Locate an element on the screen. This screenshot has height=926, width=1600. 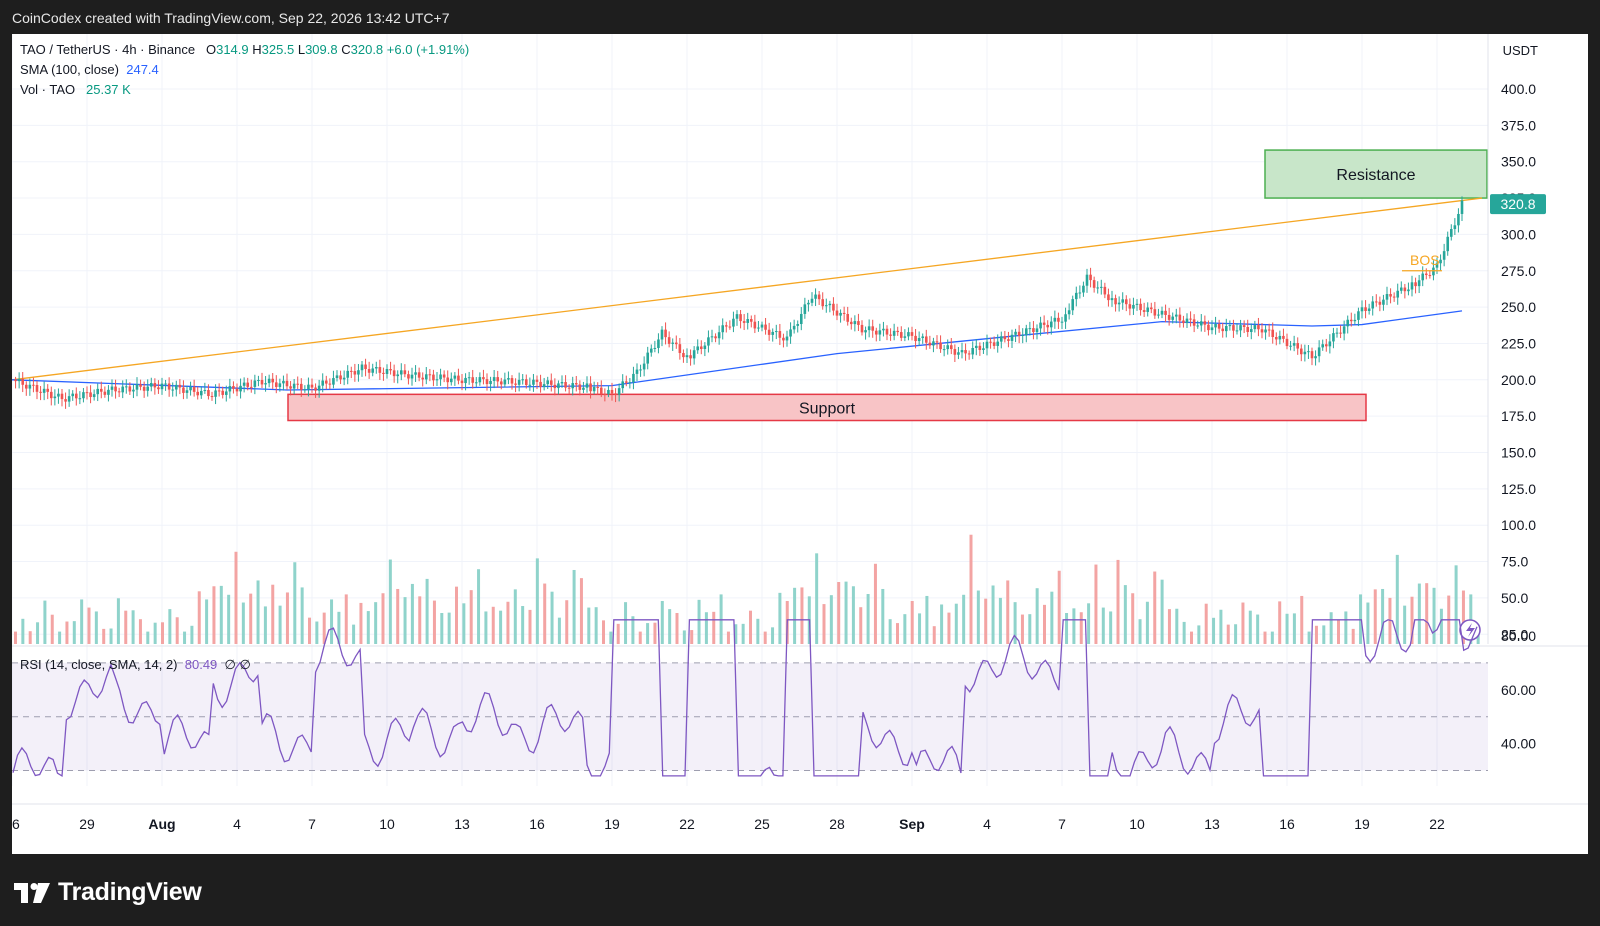
legend-vol-row: Vol · TAO 25.37 K is located at coordinates (75, 89).